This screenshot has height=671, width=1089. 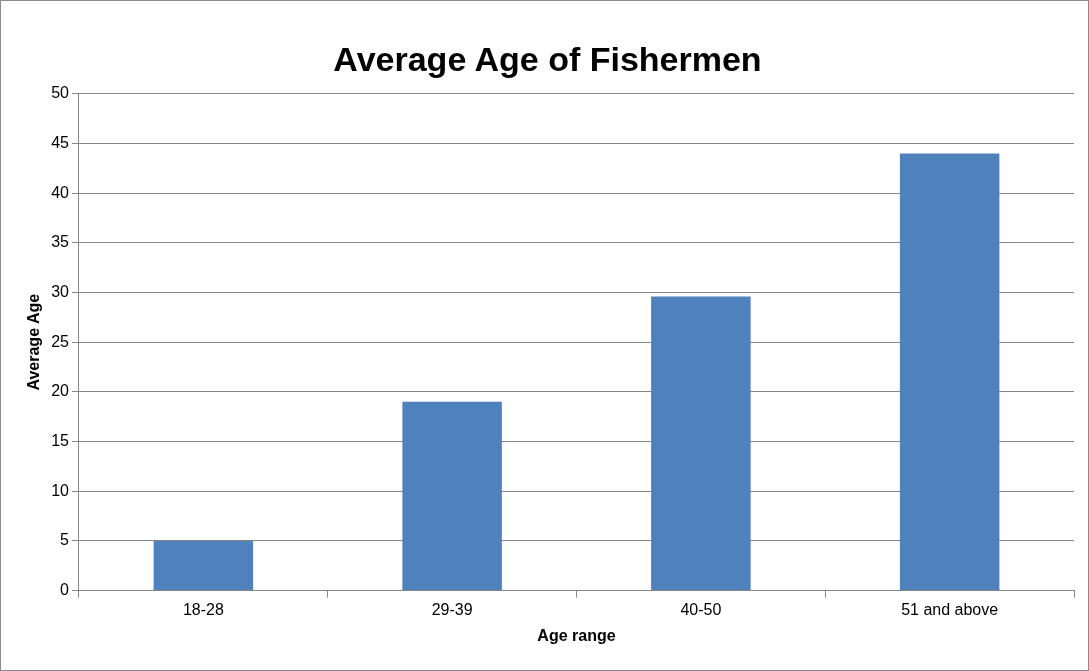 I want to click on y-tick-label: 0, so click(x=65, y=590).